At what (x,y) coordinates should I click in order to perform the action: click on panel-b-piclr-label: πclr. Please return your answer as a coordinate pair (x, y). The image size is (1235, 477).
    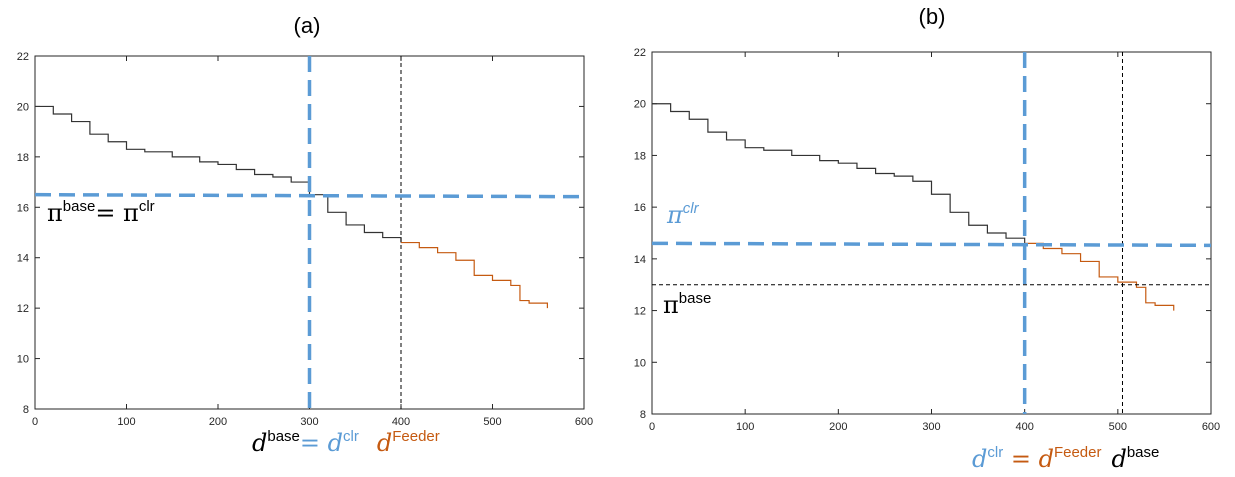
    Looking at the image, I should click on (683, 214).